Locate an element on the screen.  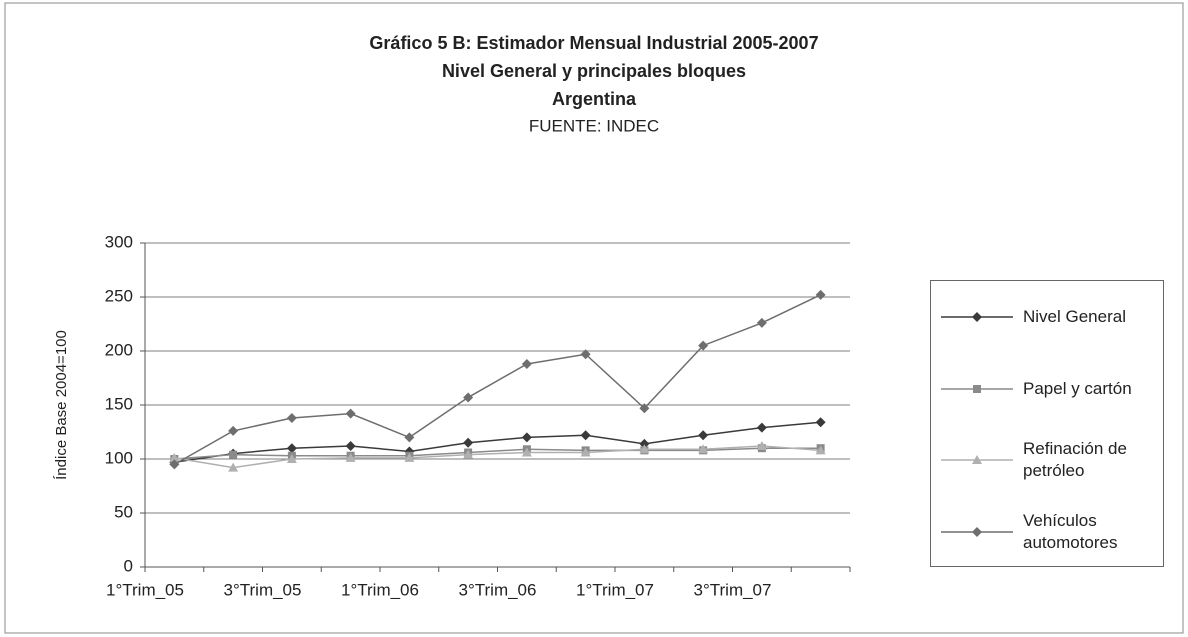
legend-item: Papel y cartón is located at coordinates (1047, 389).